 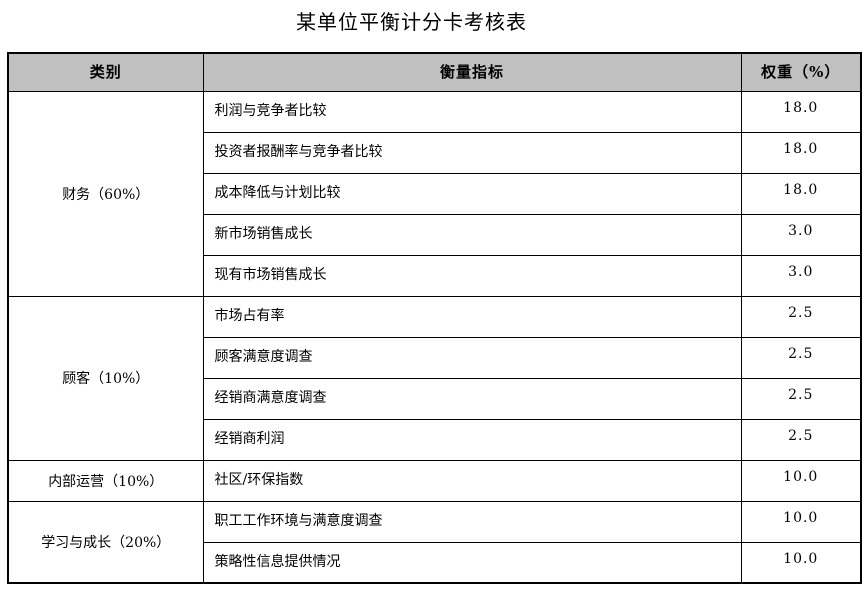 I want to click on table-row: 策略性信息提供情况 10.0, so click(x=435, y=562).